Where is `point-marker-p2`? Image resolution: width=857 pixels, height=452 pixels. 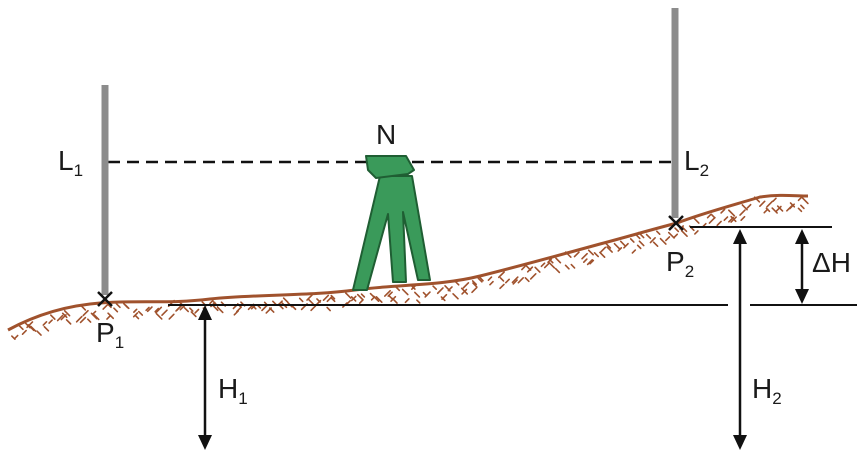
point-marker-p2 is located at coordinates (676, 223).